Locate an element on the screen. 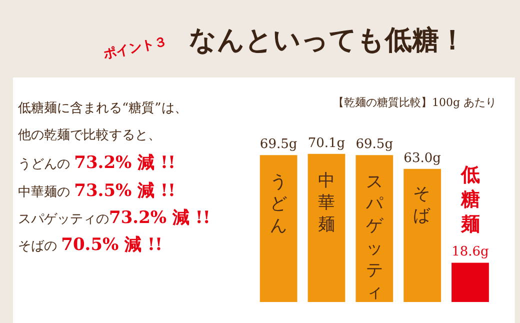  chart-subtitle: 【乾麺の糖質比較】100g あたり is located at coordinates (415, 102).